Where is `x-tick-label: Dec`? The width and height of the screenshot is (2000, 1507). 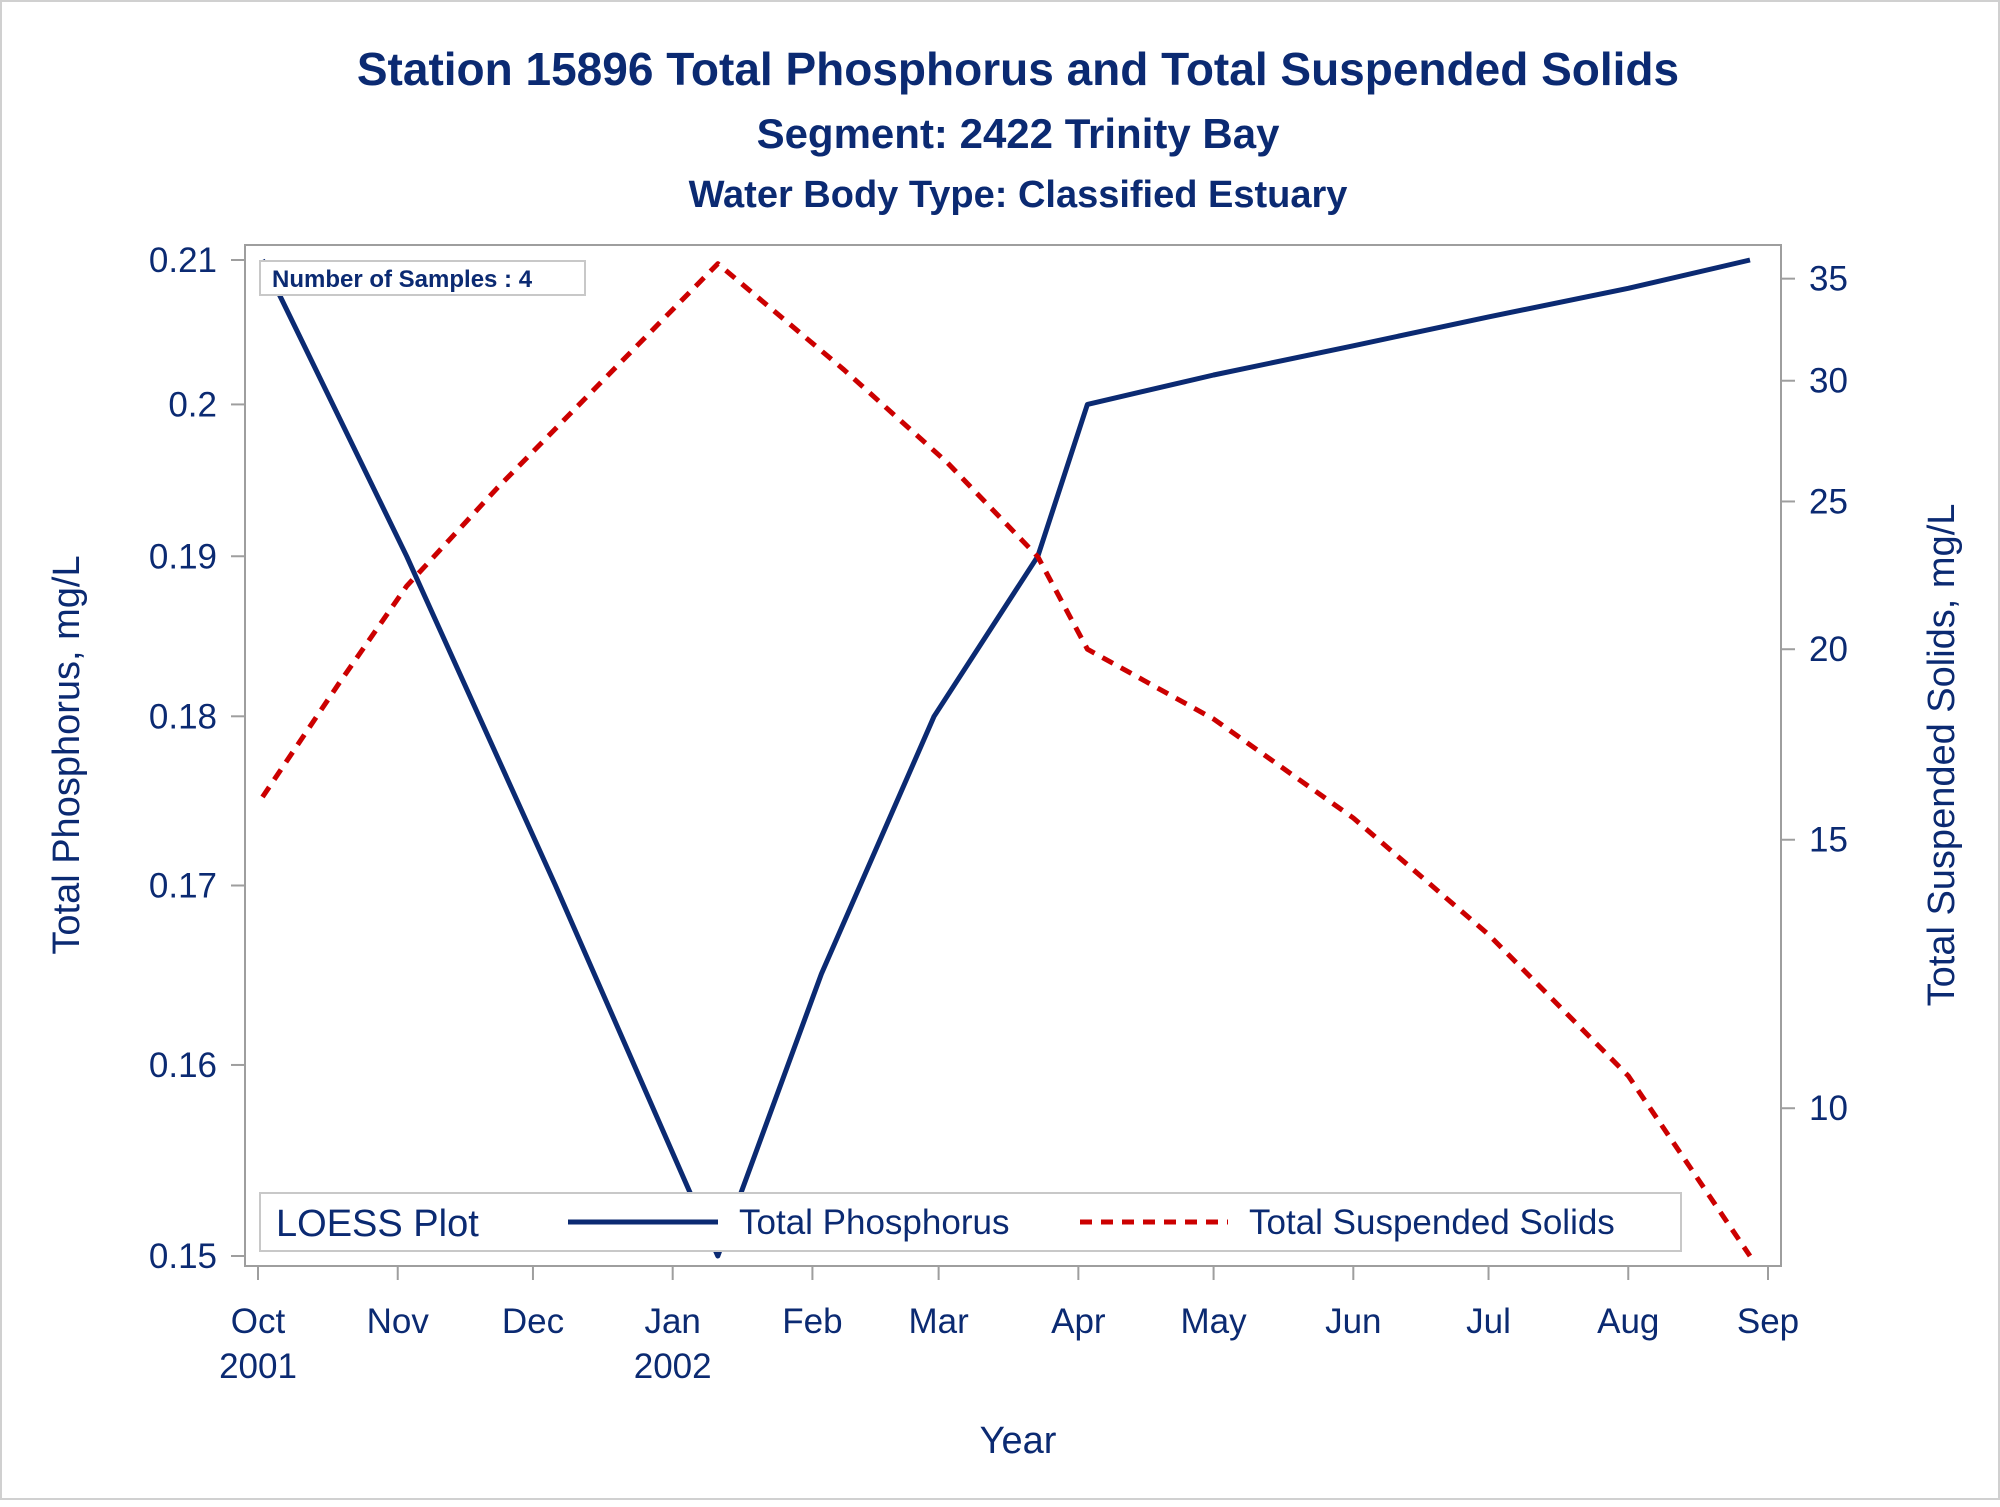
x-tick-label: Dec is located at coordinates (533, 1321).